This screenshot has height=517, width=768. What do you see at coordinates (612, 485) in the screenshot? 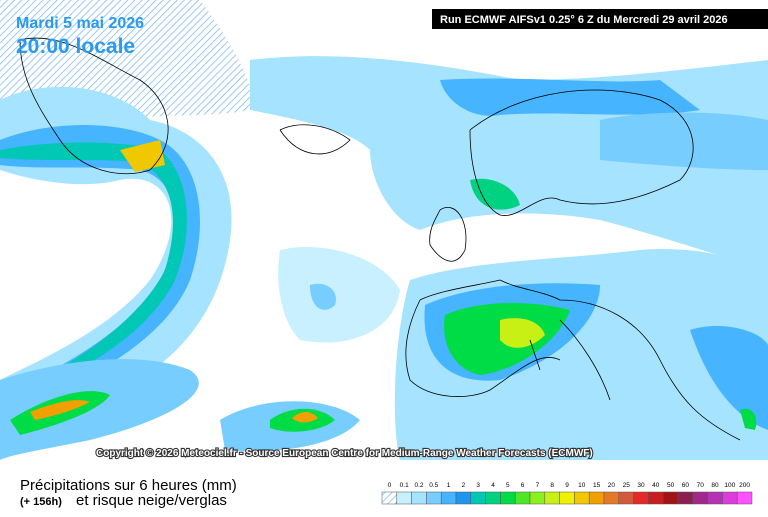
I see `legend-label: 20` at bounding box center [612, 485].